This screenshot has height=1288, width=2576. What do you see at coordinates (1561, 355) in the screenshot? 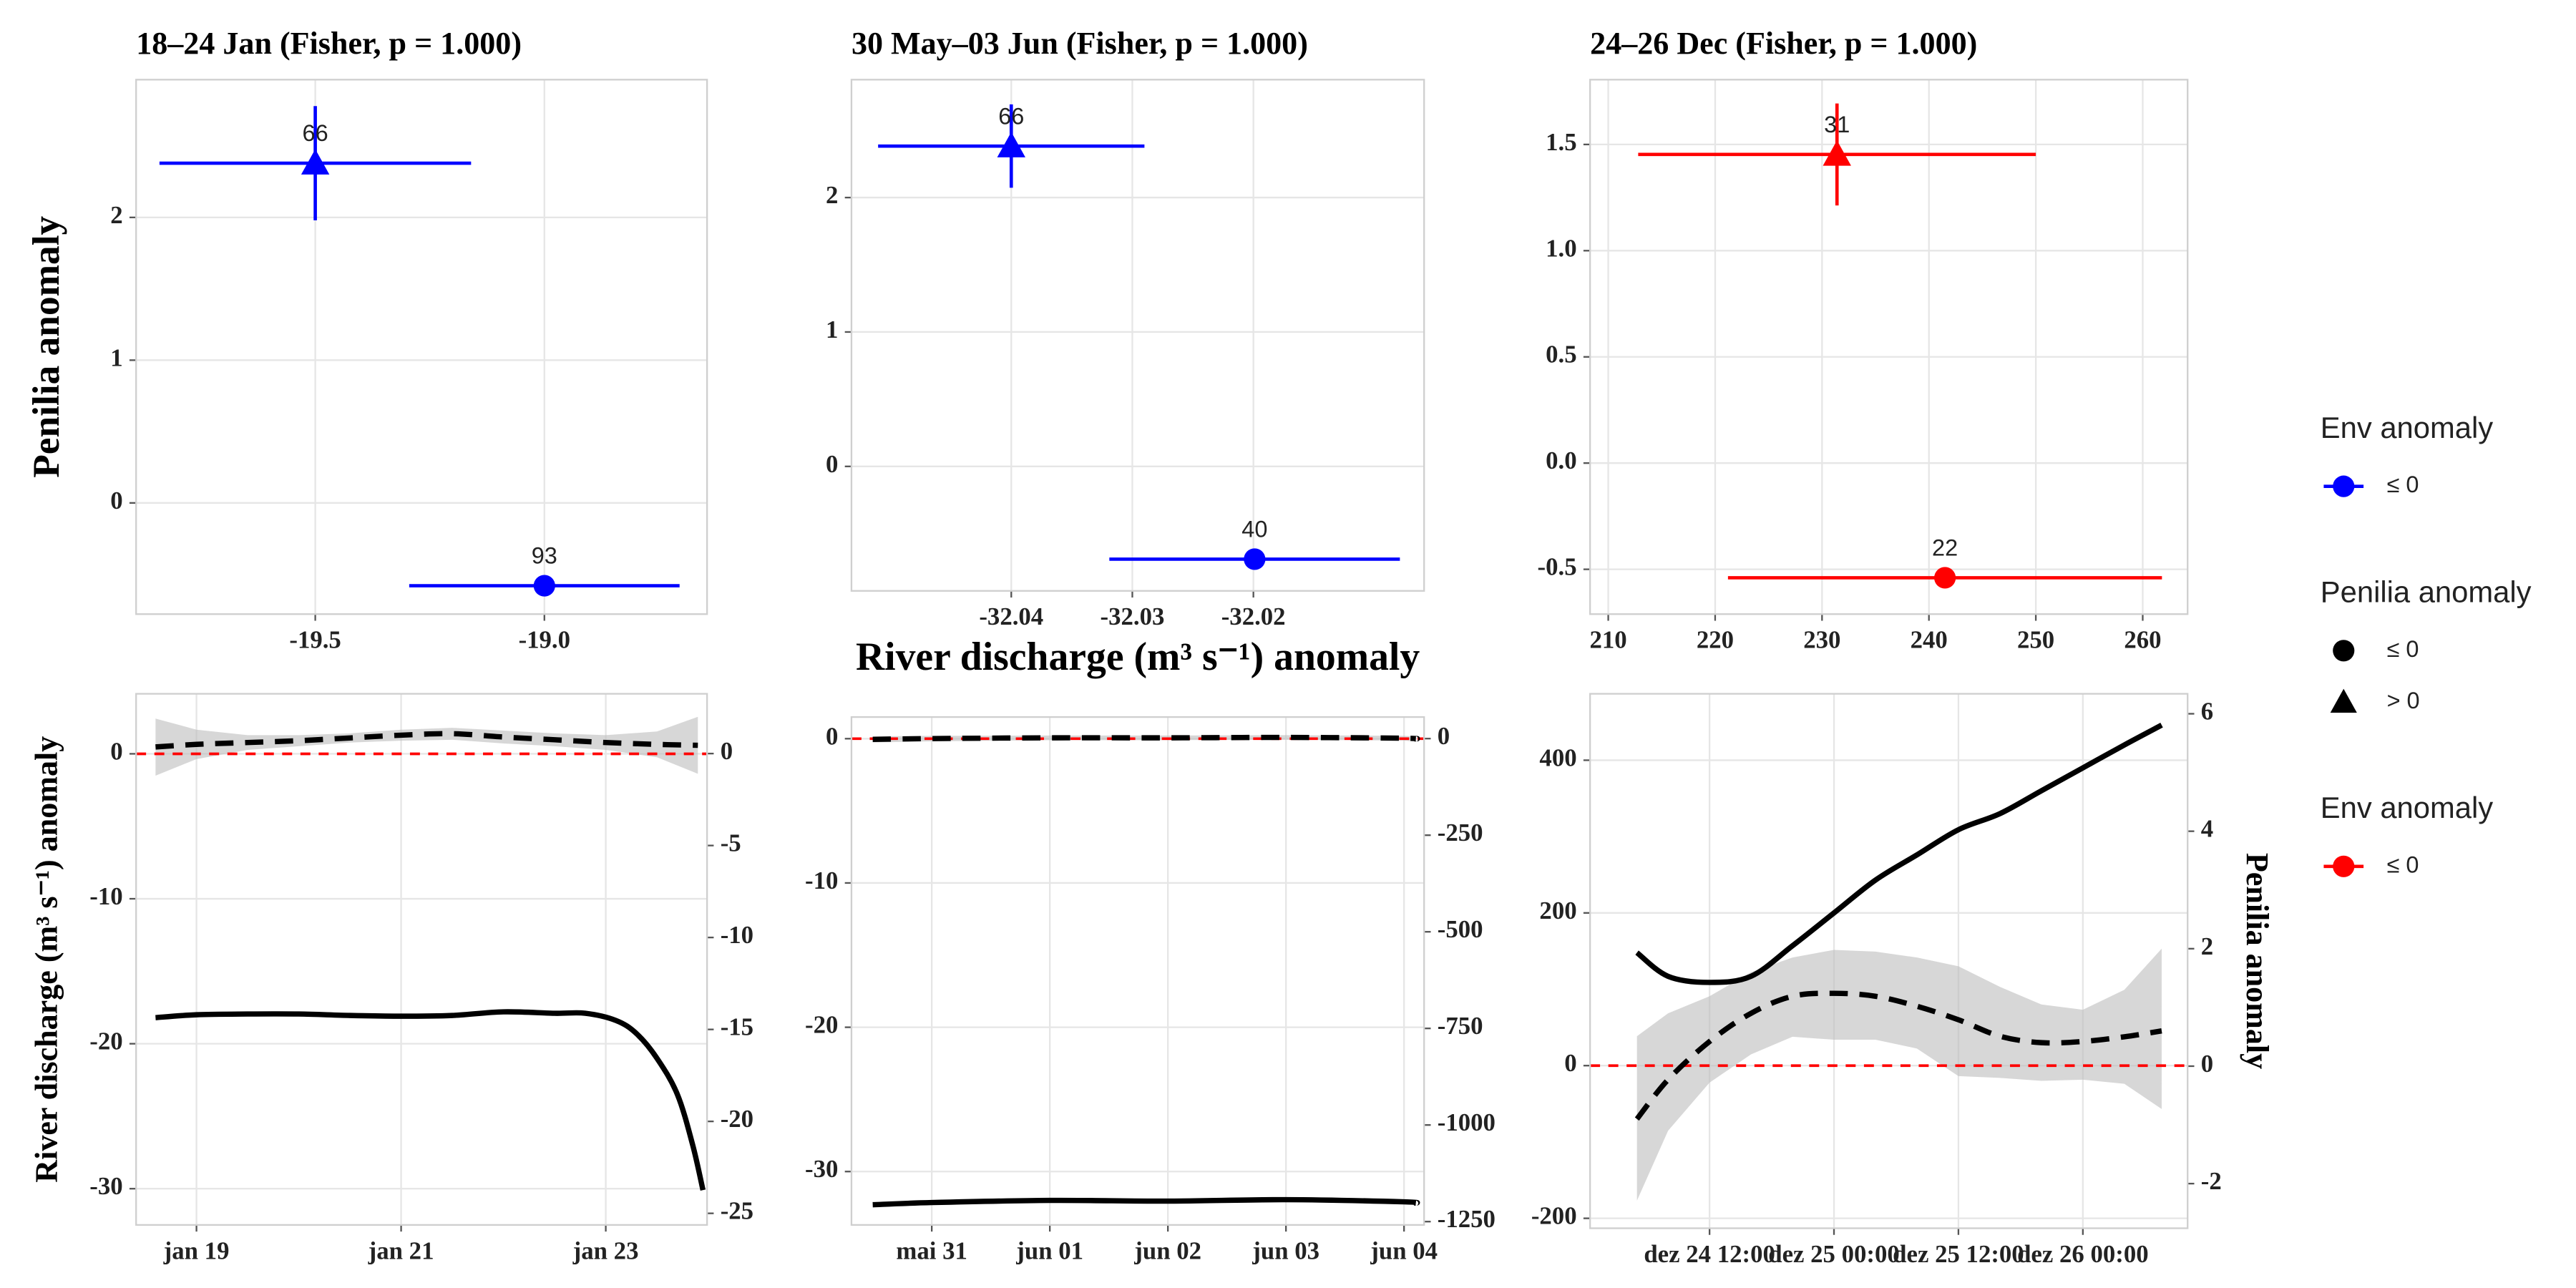
I see `y-tick-label: 0.5` at bounding box center [1561, 355].